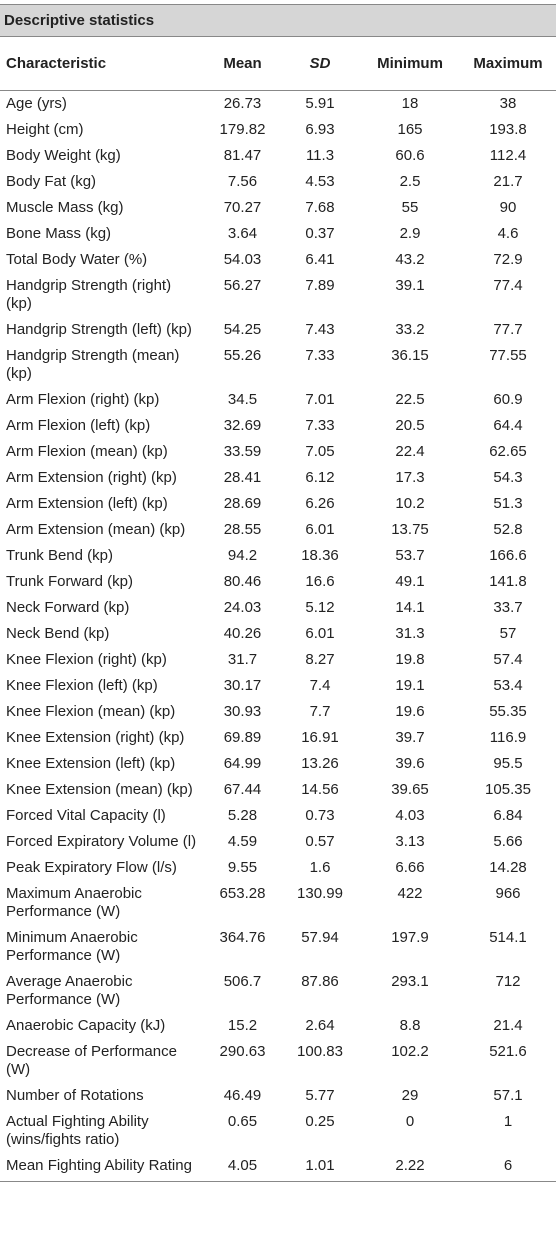 Image resolution: width=556 pixels, height=1235 pixels. I want to click on cell-value: 1.01, so click(320, 1167).